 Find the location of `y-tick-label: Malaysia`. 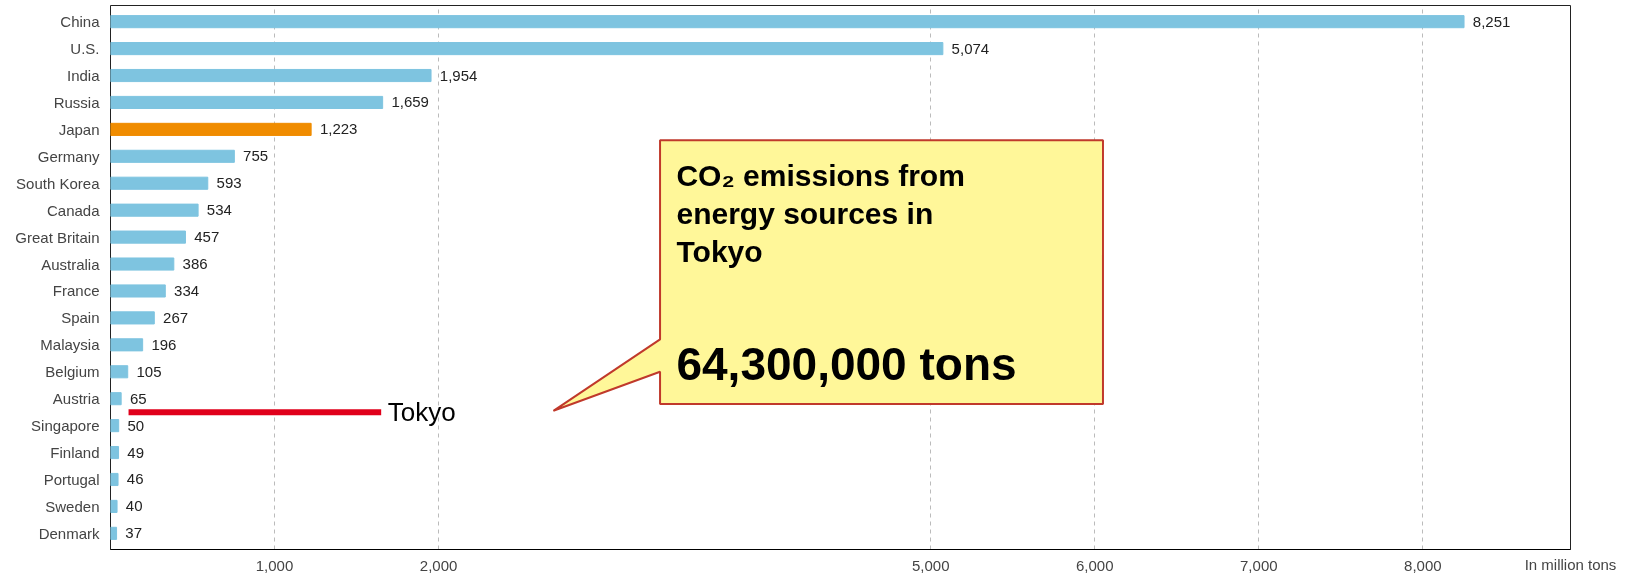

y-tick-label: Malaysia is located at coordinates (70, 345).